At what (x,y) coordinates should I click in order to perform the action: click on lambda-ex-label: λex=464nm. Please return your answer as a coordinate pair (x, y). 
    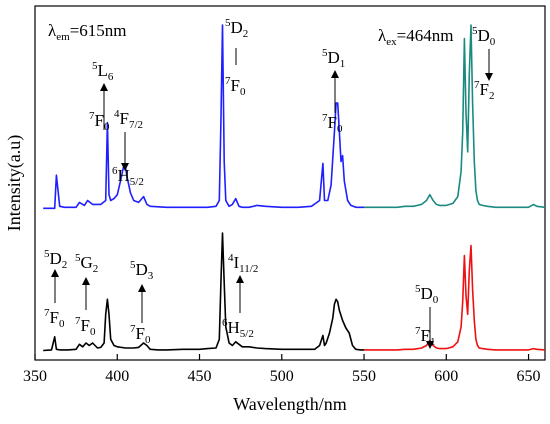
    Looking at the image, I should click on (415, 37).